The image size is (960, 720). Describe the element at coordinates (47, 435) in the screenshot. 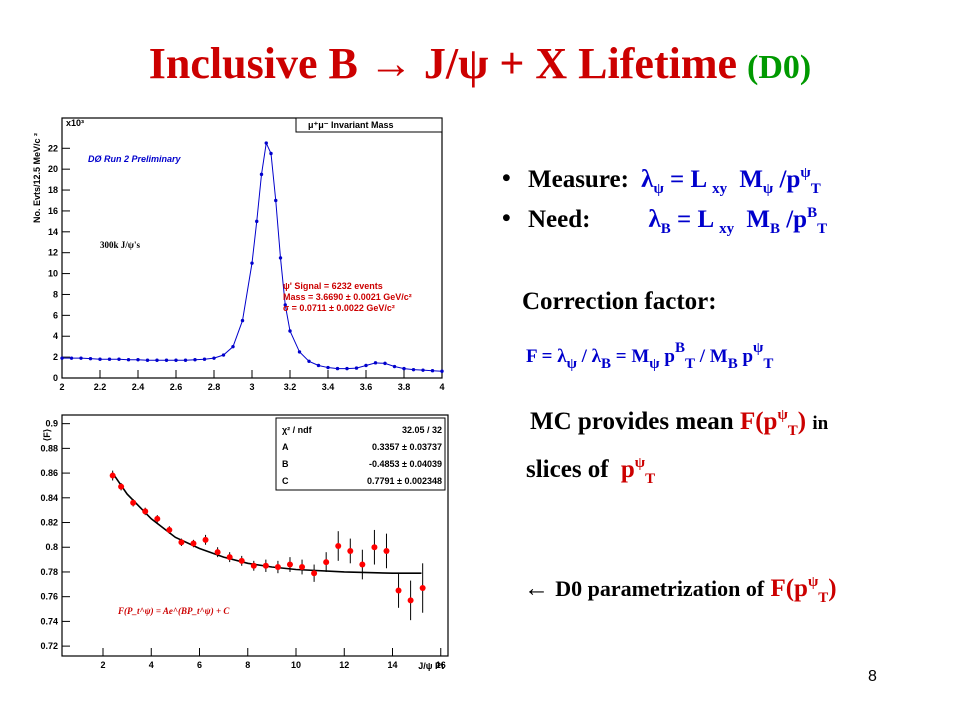

I see `y-axis-label: ⟨F⟩` at that location.